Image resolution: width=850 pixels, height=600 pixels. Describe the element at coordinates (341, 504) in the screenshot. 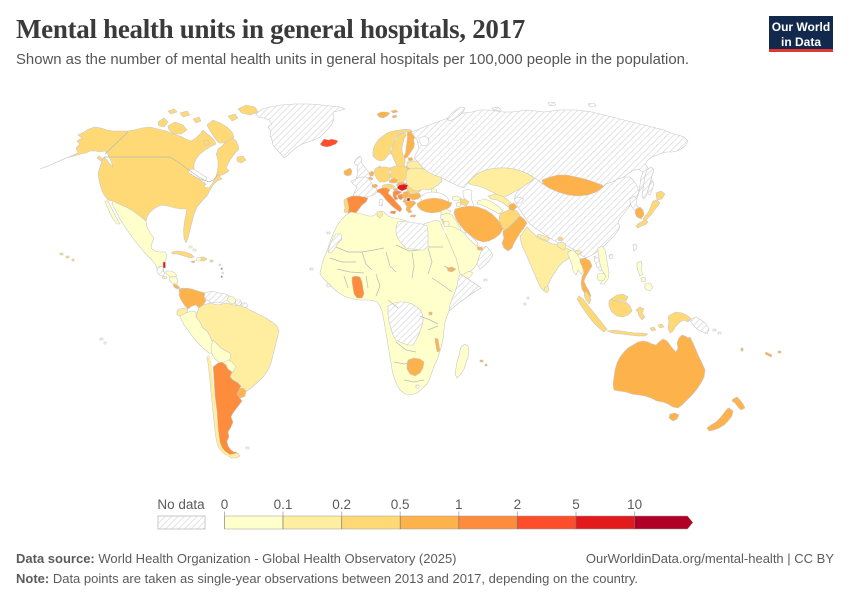

I see `svg-text: 0.2` at that location.